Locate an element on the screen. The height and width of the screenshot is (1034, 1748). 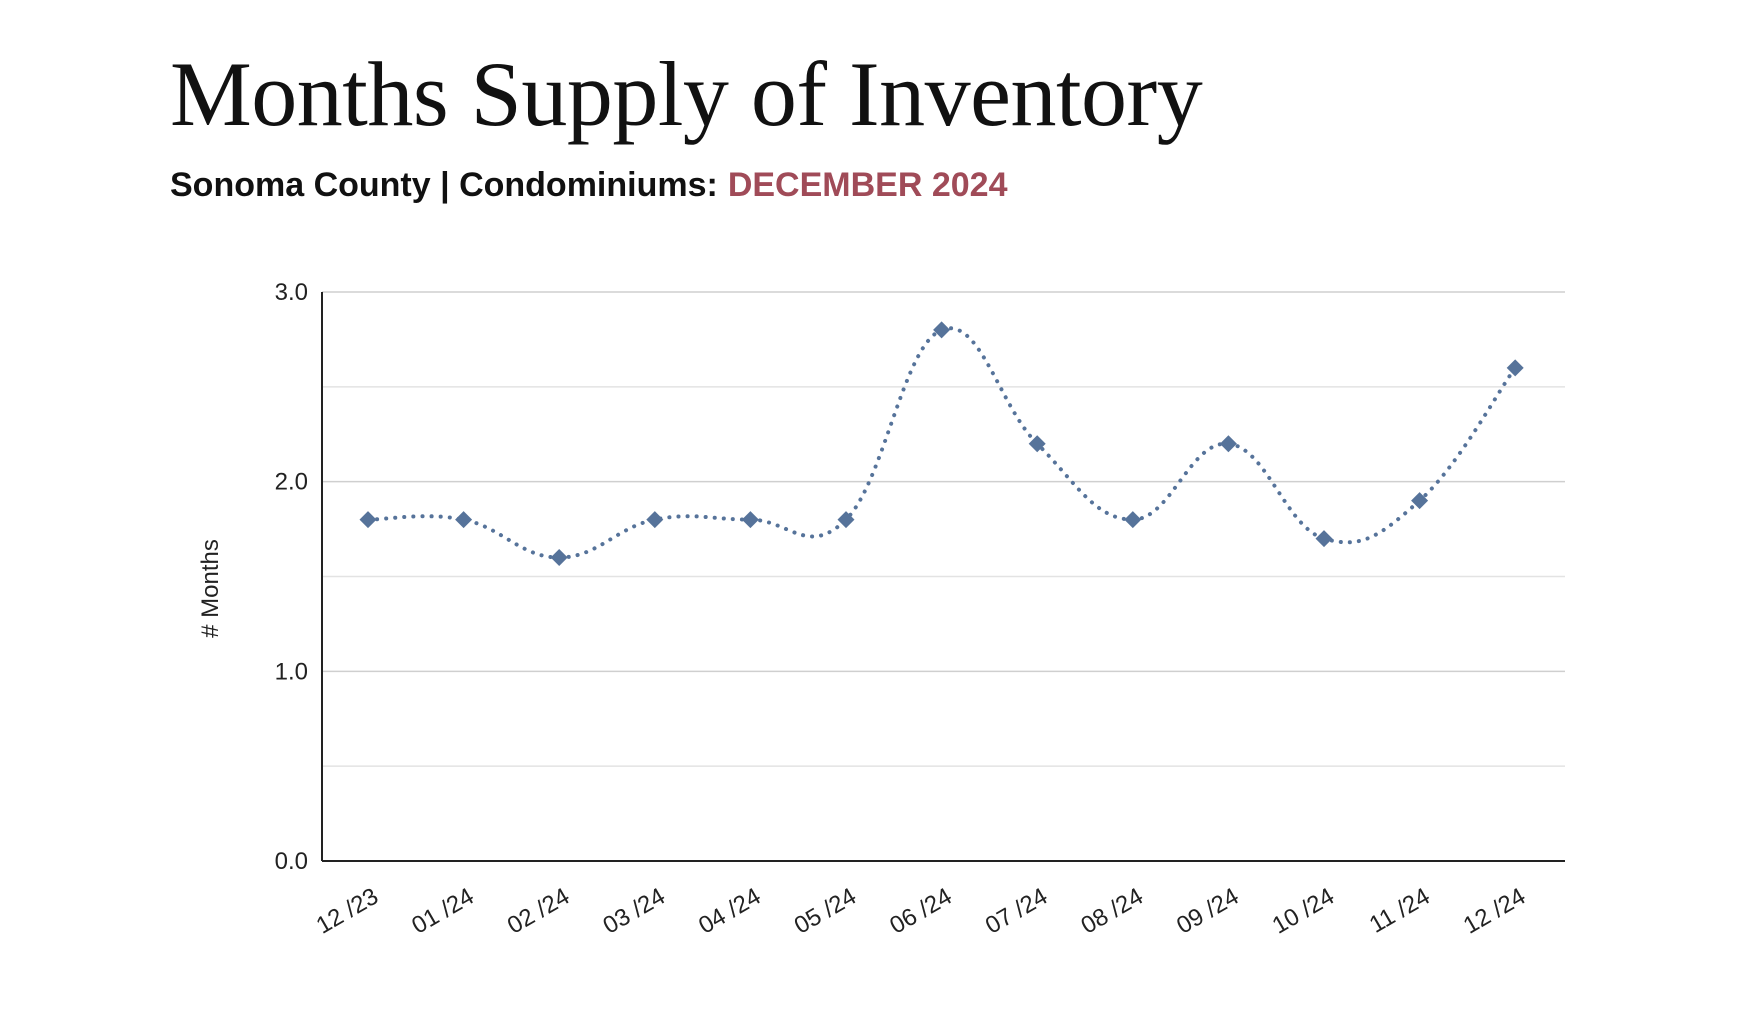
y-tick-label: 1.0 is located at coordinates (291, 671).